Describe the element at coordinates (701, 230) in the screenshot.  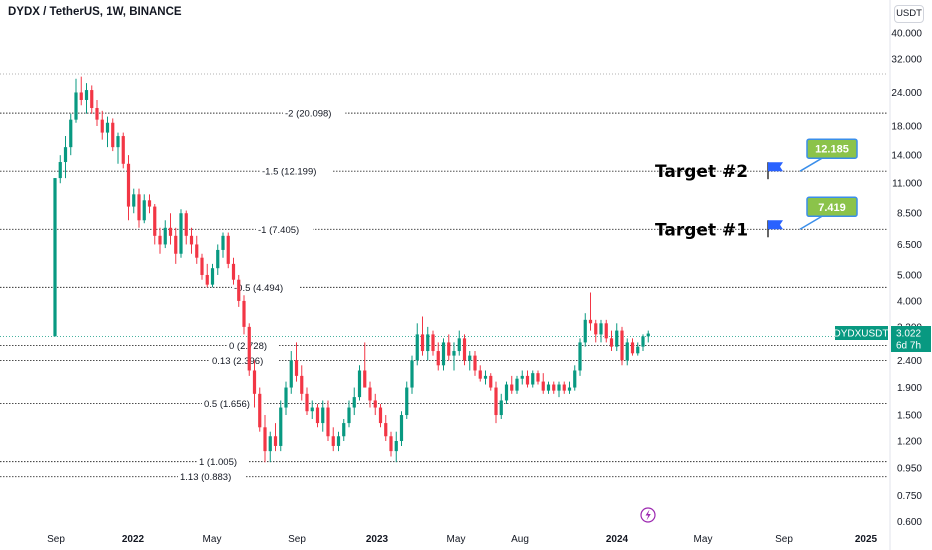
I see `target-label: Target #1` at that location.